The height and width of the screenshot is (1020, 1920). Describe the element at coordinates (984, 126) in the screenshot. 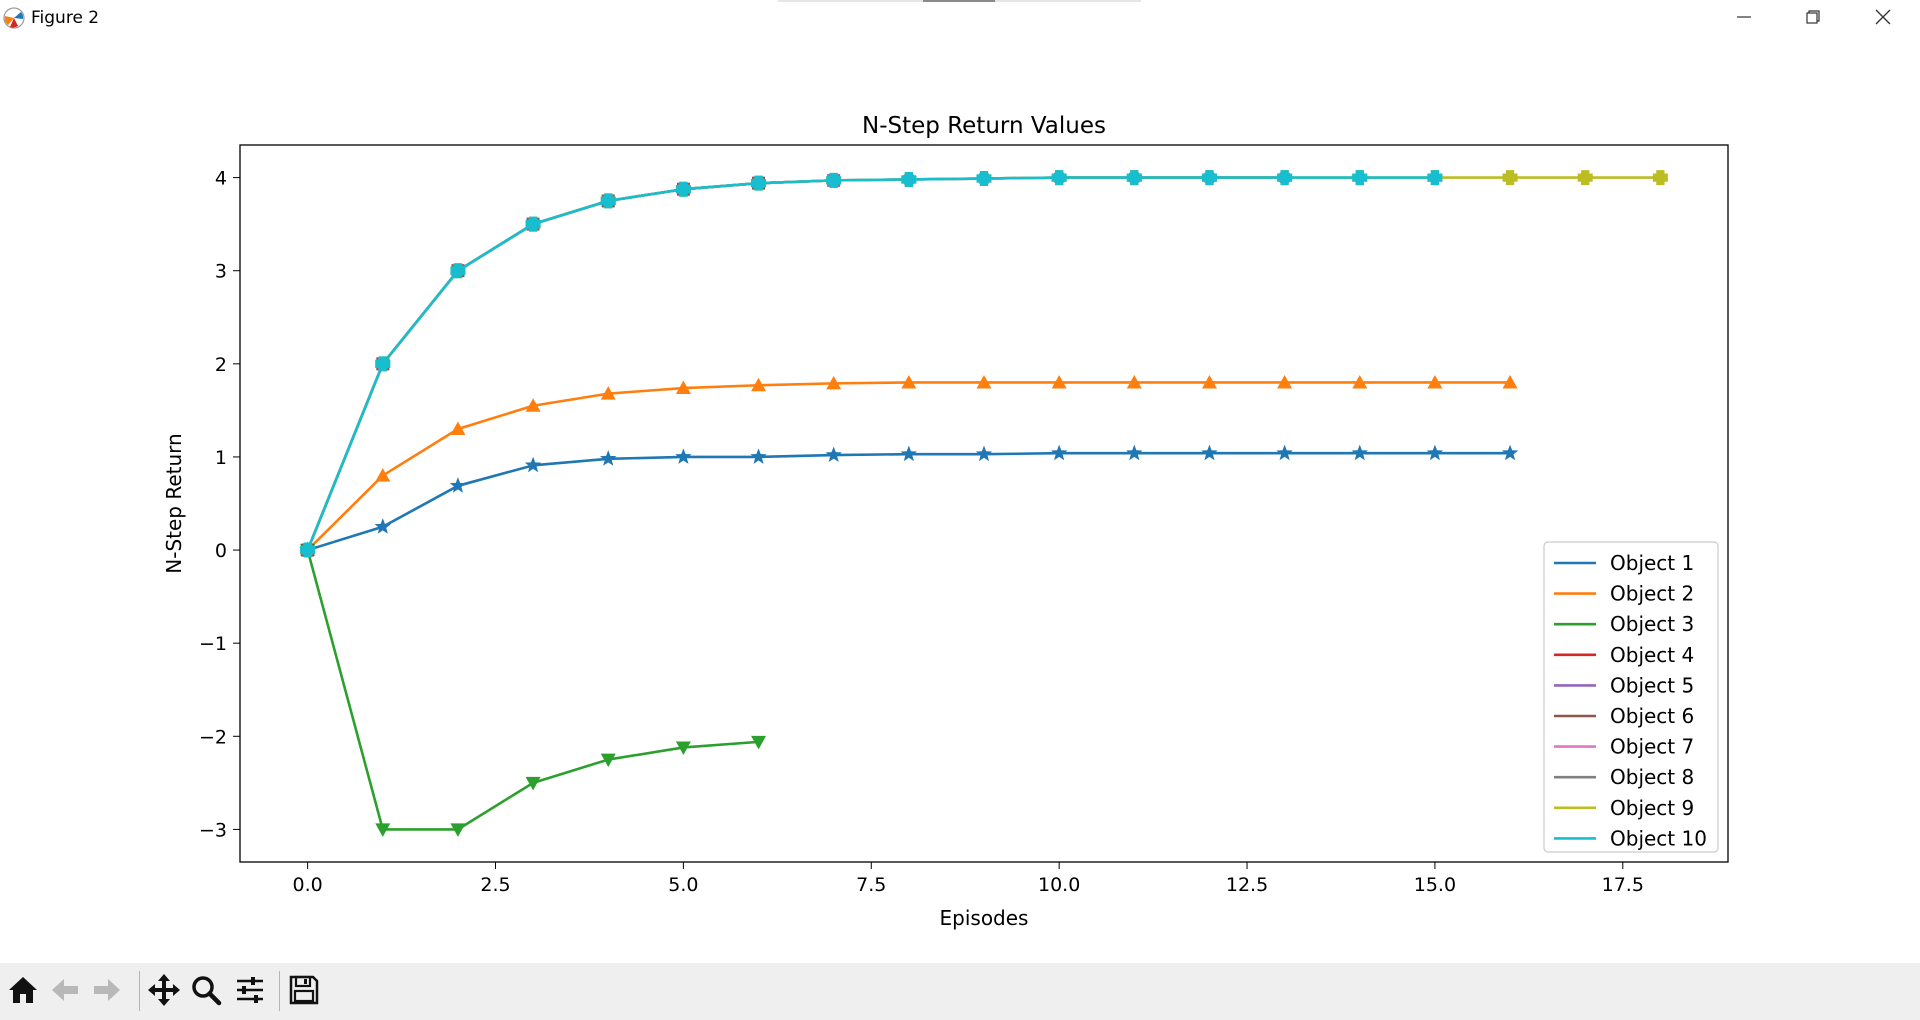

I see `chart-title: N-Step Return Values` at that location.